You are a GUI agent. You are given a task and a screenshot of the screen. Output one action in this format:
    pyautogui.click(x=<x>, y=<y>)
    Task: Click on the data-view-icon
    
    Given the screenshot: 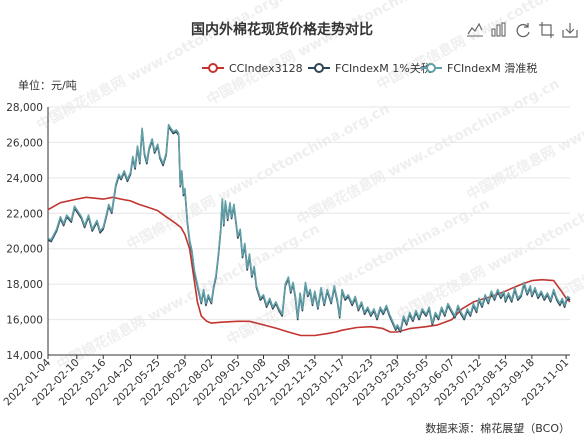 What is the action you would take?
    pyautogui.click(x=546, y=30)
    